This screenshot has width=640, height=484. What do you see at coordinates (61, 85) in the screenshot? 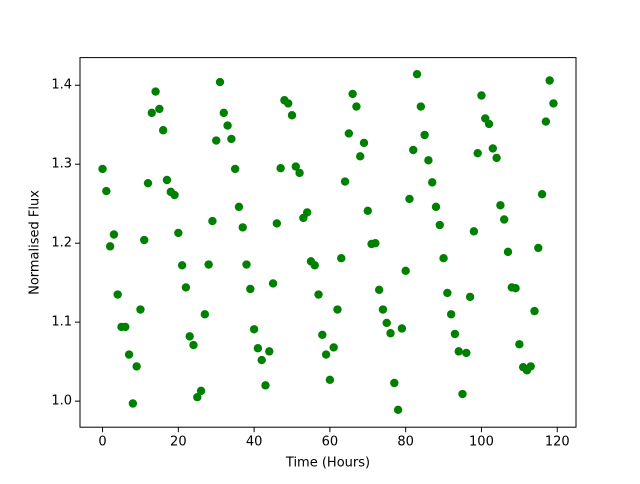
I see `y-tick-label: 1.4` at bounding box center [61, 85].